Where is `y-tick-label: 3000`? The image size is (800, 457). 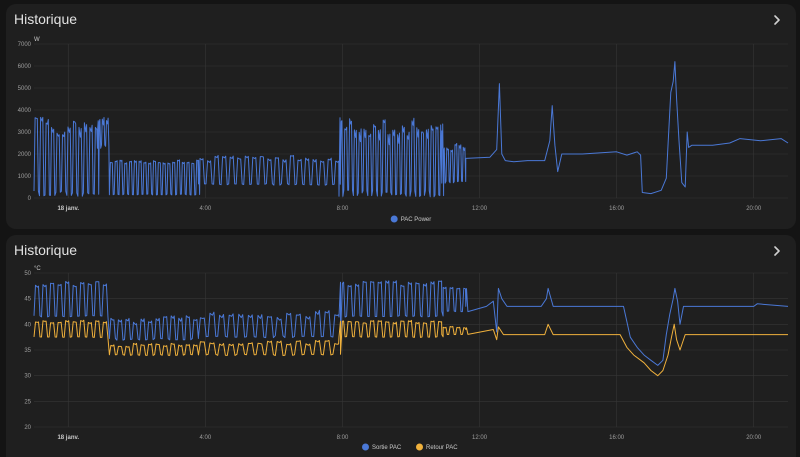
y-tick-label: 3000 is located at coordinates (25, 133).